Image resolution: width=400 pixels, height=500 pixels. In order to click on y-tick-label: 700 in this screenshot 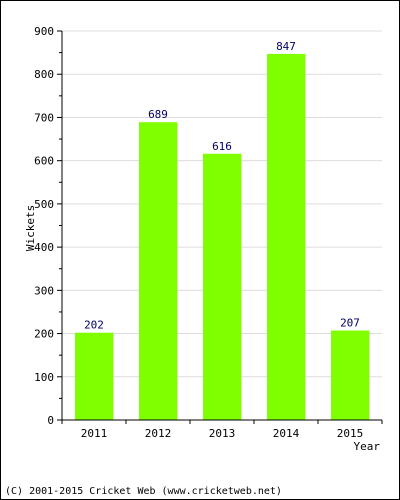, I will do `click(44, 117)`.